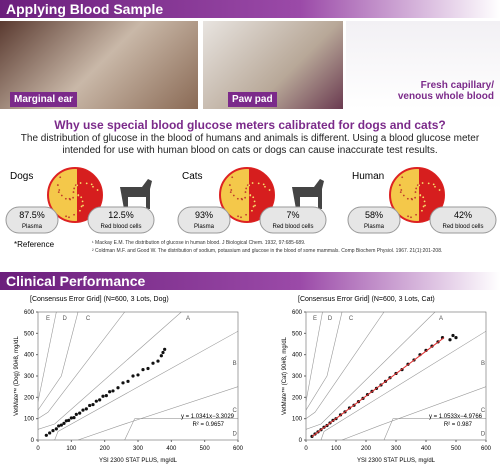  What do you see at coordinates (21, 176) in the screenshot?
I see `group-label: Dogs` at bounding box center [21, 176].